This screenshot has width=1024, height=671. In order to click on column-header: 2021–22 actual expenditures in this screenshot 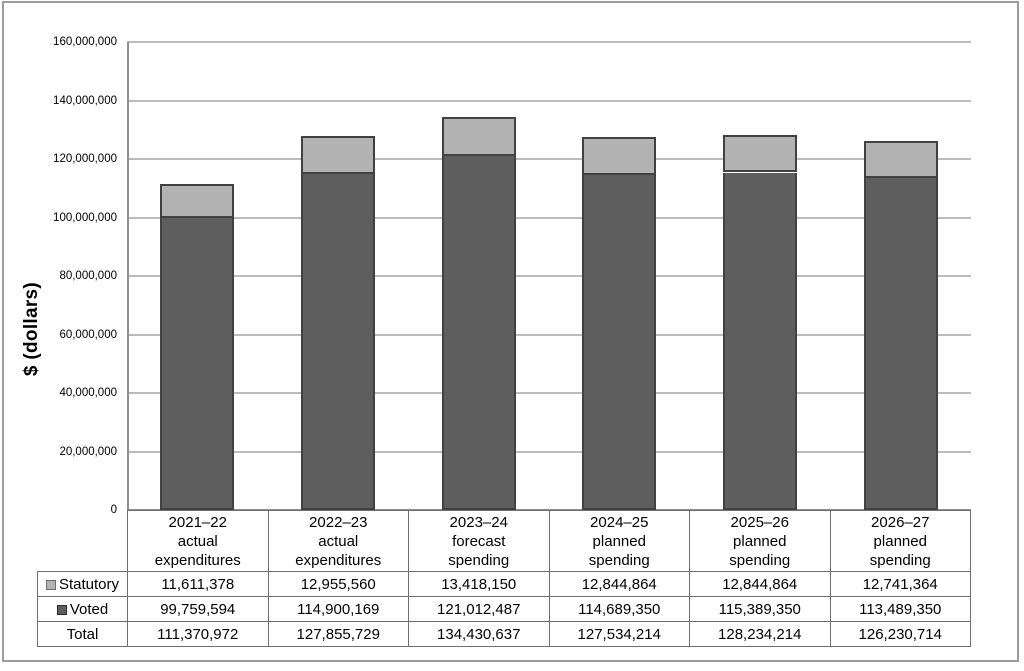, I will do `click(198, 541)`.